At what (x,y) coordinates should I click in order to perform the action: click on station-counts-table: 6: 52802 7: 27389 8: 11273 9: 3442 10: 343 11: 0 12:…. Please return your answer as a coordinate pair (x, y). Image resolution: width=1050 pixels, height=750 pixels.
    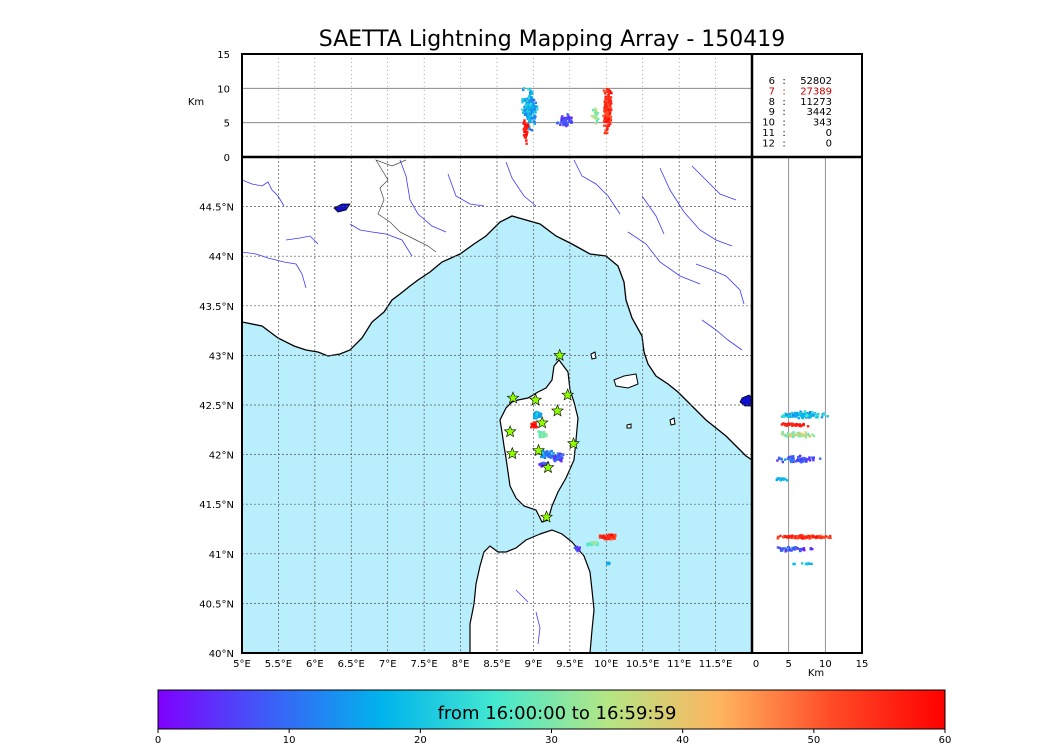
    Looking at the image, I should click on (797, 112).